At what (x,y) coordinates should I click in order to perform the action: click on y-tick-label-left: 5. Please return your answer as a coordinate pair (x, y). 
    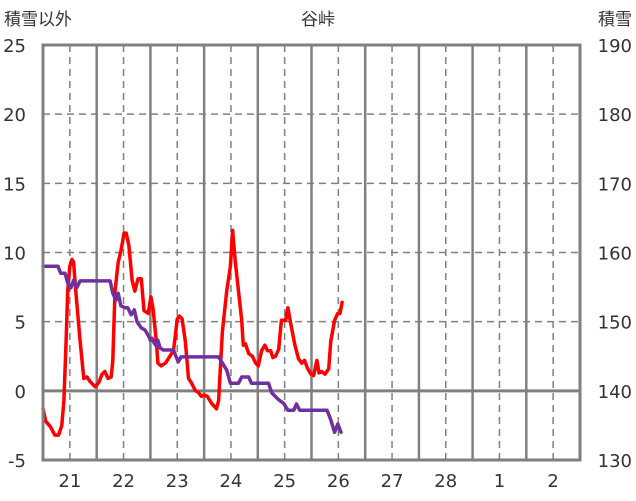
    Looking at the image, I should click on (20, 323).